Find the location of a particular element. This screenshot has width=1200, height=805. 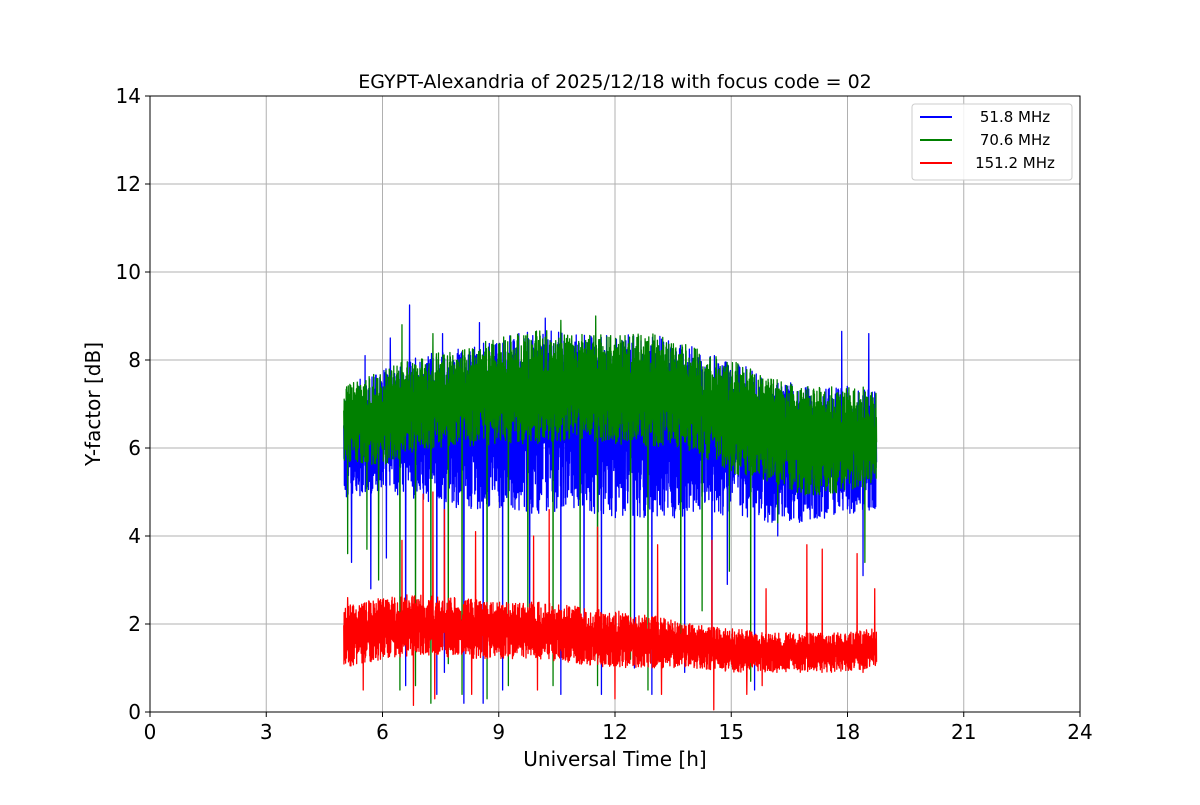

y-tick-label: 0 is located at coordinates (134, 712).